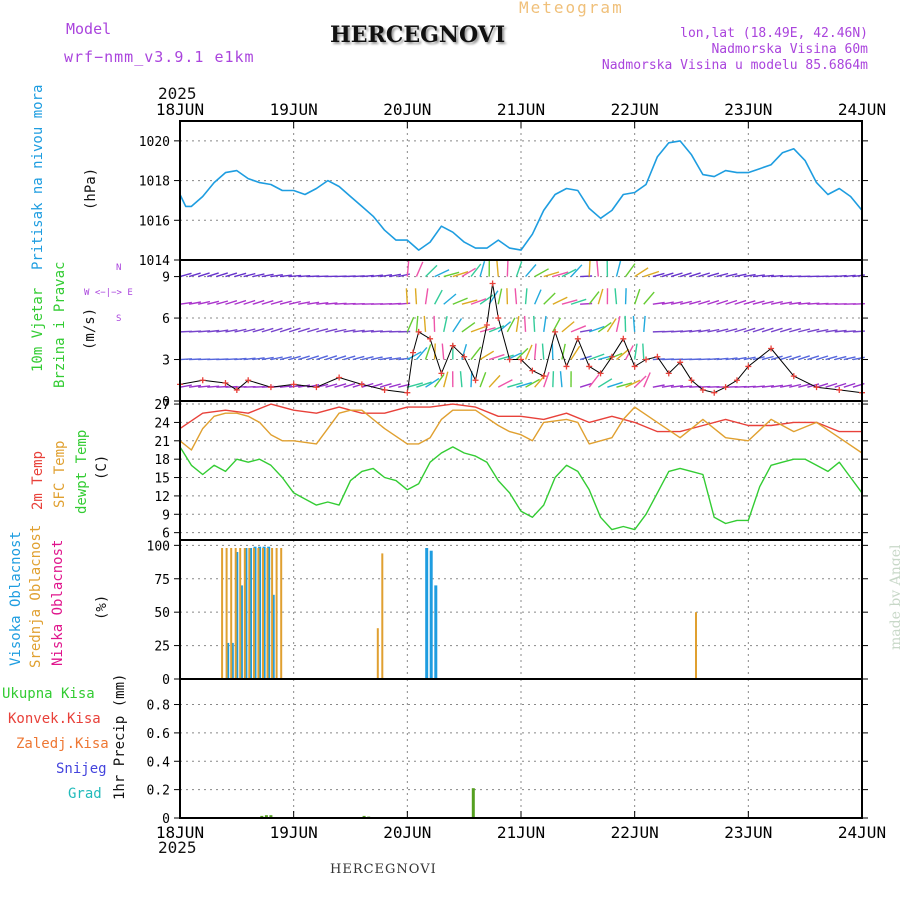 The image size is (900, 900). Describe the element at coordinates (154, 221) in the screenshot. I see `y-tick-label: 1016` at that location.